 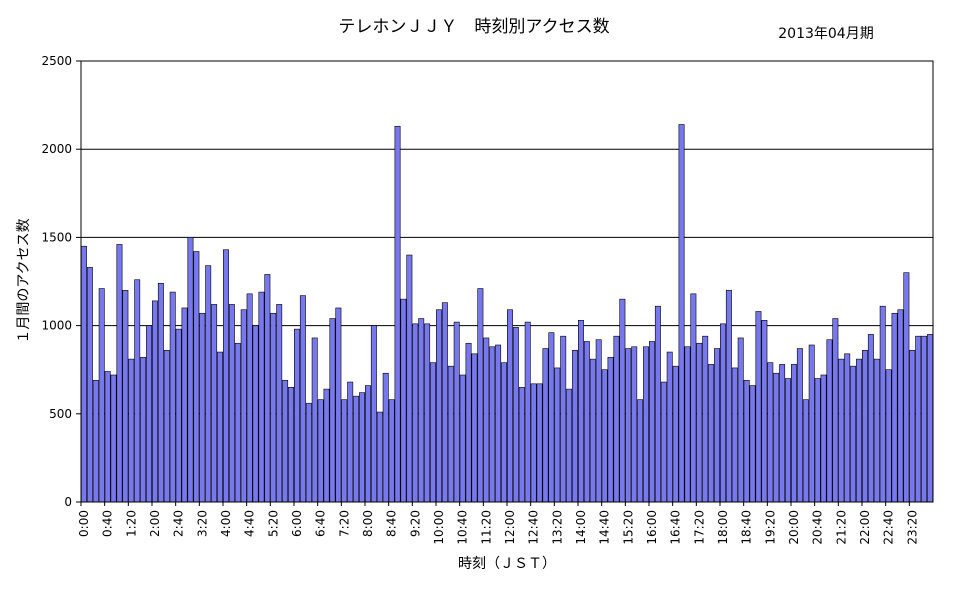 I want to click on x-tick-label: 16:40, so click(x=676, y=527).